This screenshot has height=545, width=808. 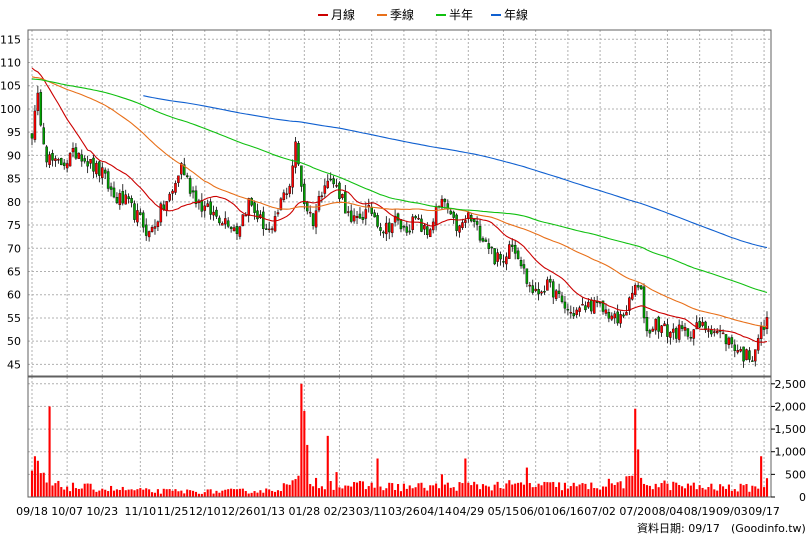 I want to click on date-tick-label: 05/15, so click(x=504, y=511).